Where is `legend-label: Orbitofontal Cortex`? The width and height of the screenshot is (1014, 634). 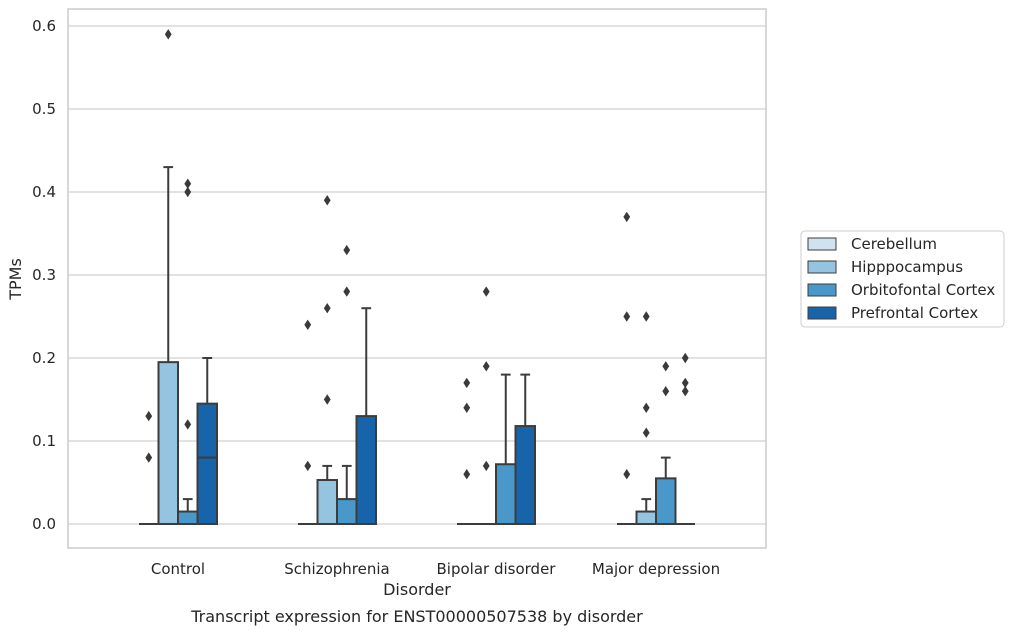 legend-label: Orbitofontal Cortex is located at coordinates (923, 290).